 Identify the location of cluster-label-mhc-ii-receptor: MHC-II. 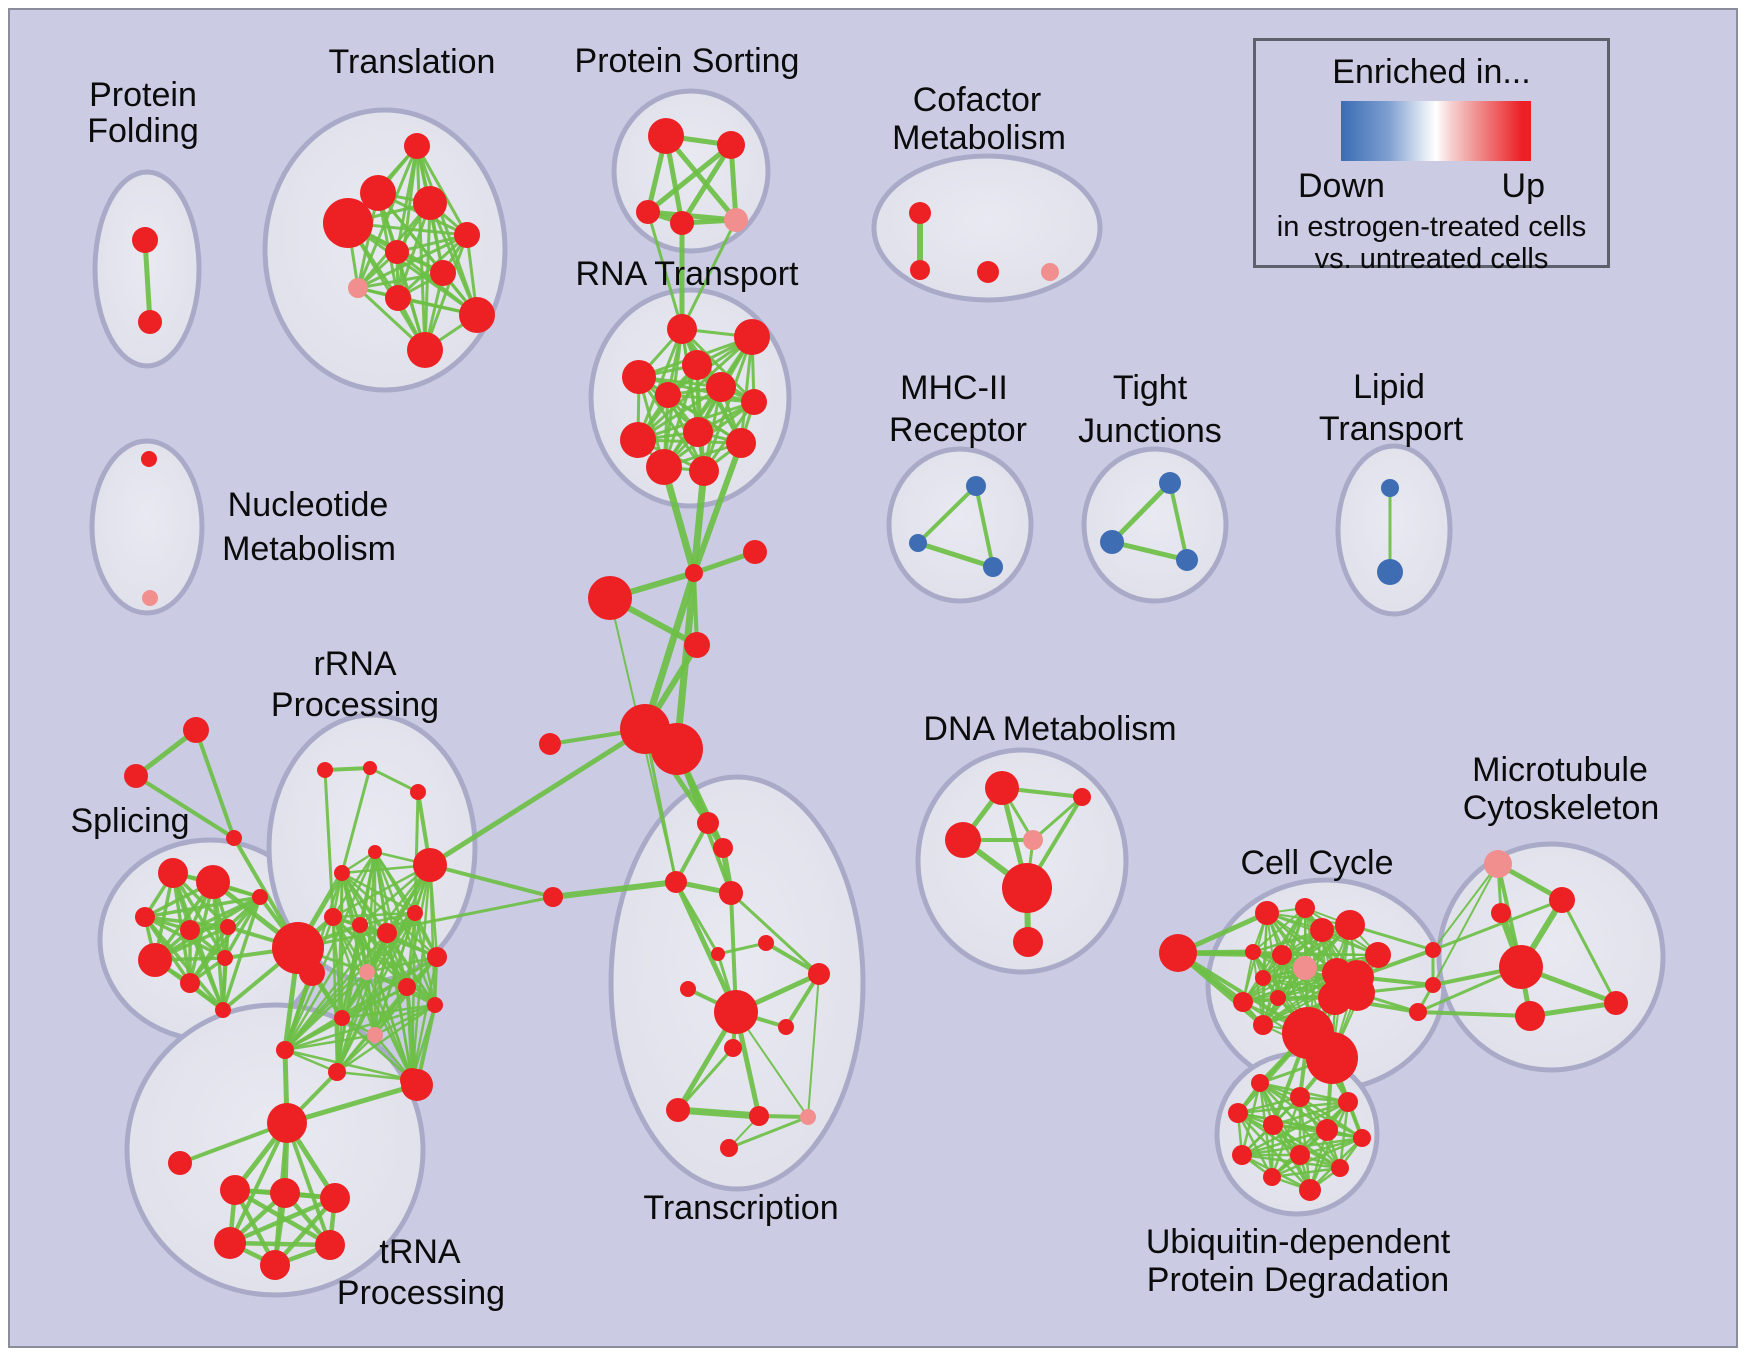
(954, 388).